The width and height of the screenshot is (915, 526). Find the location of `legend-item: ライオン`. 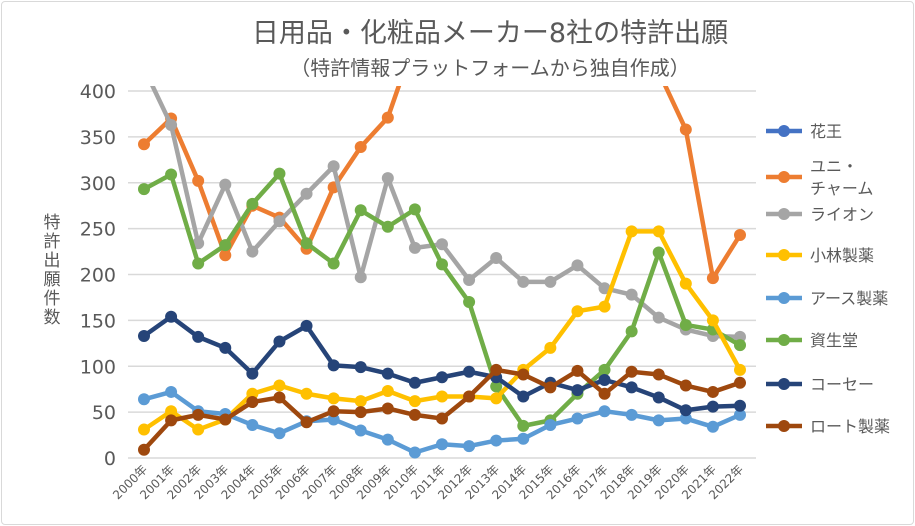

legend-item: ライオン is located at coordinates (820, 214).